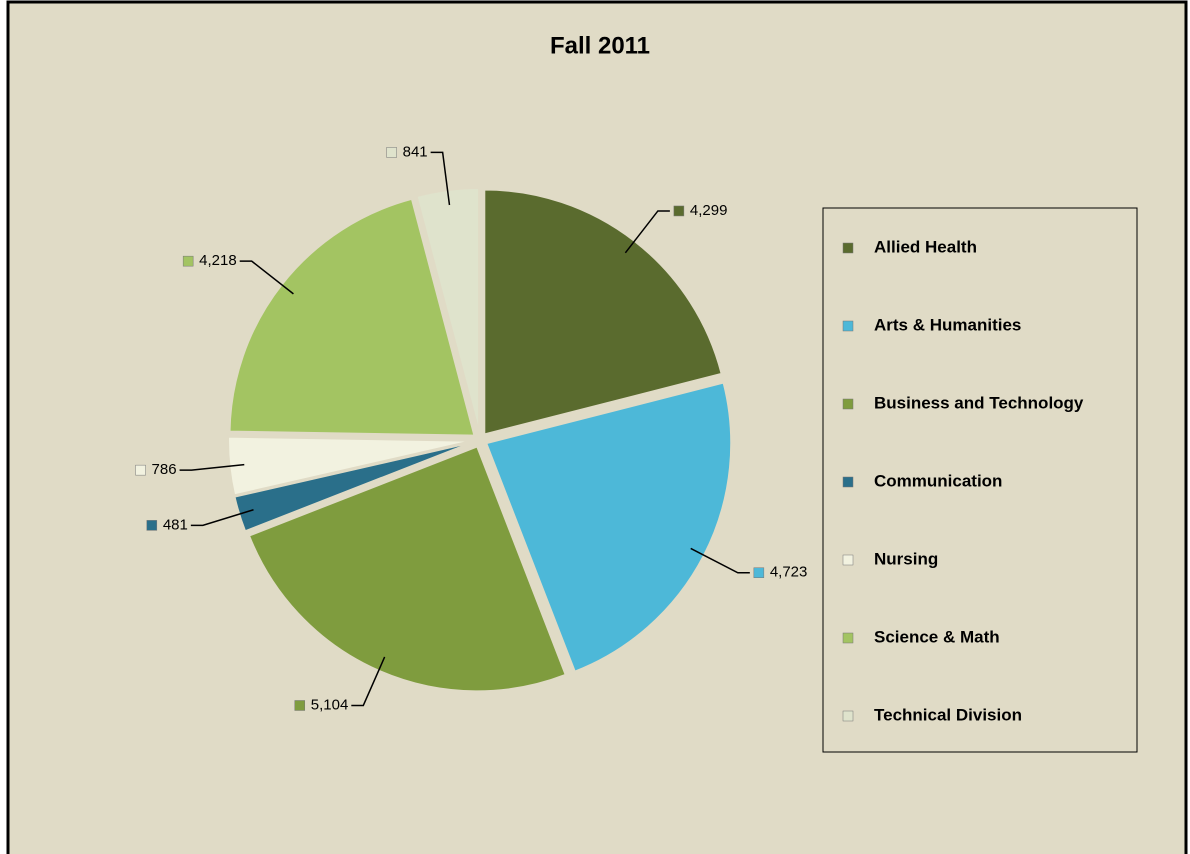  What do you see at coordinates (175, 524) in the screenshot?
I see `value-label: 481` at bounding box center [175, 524].